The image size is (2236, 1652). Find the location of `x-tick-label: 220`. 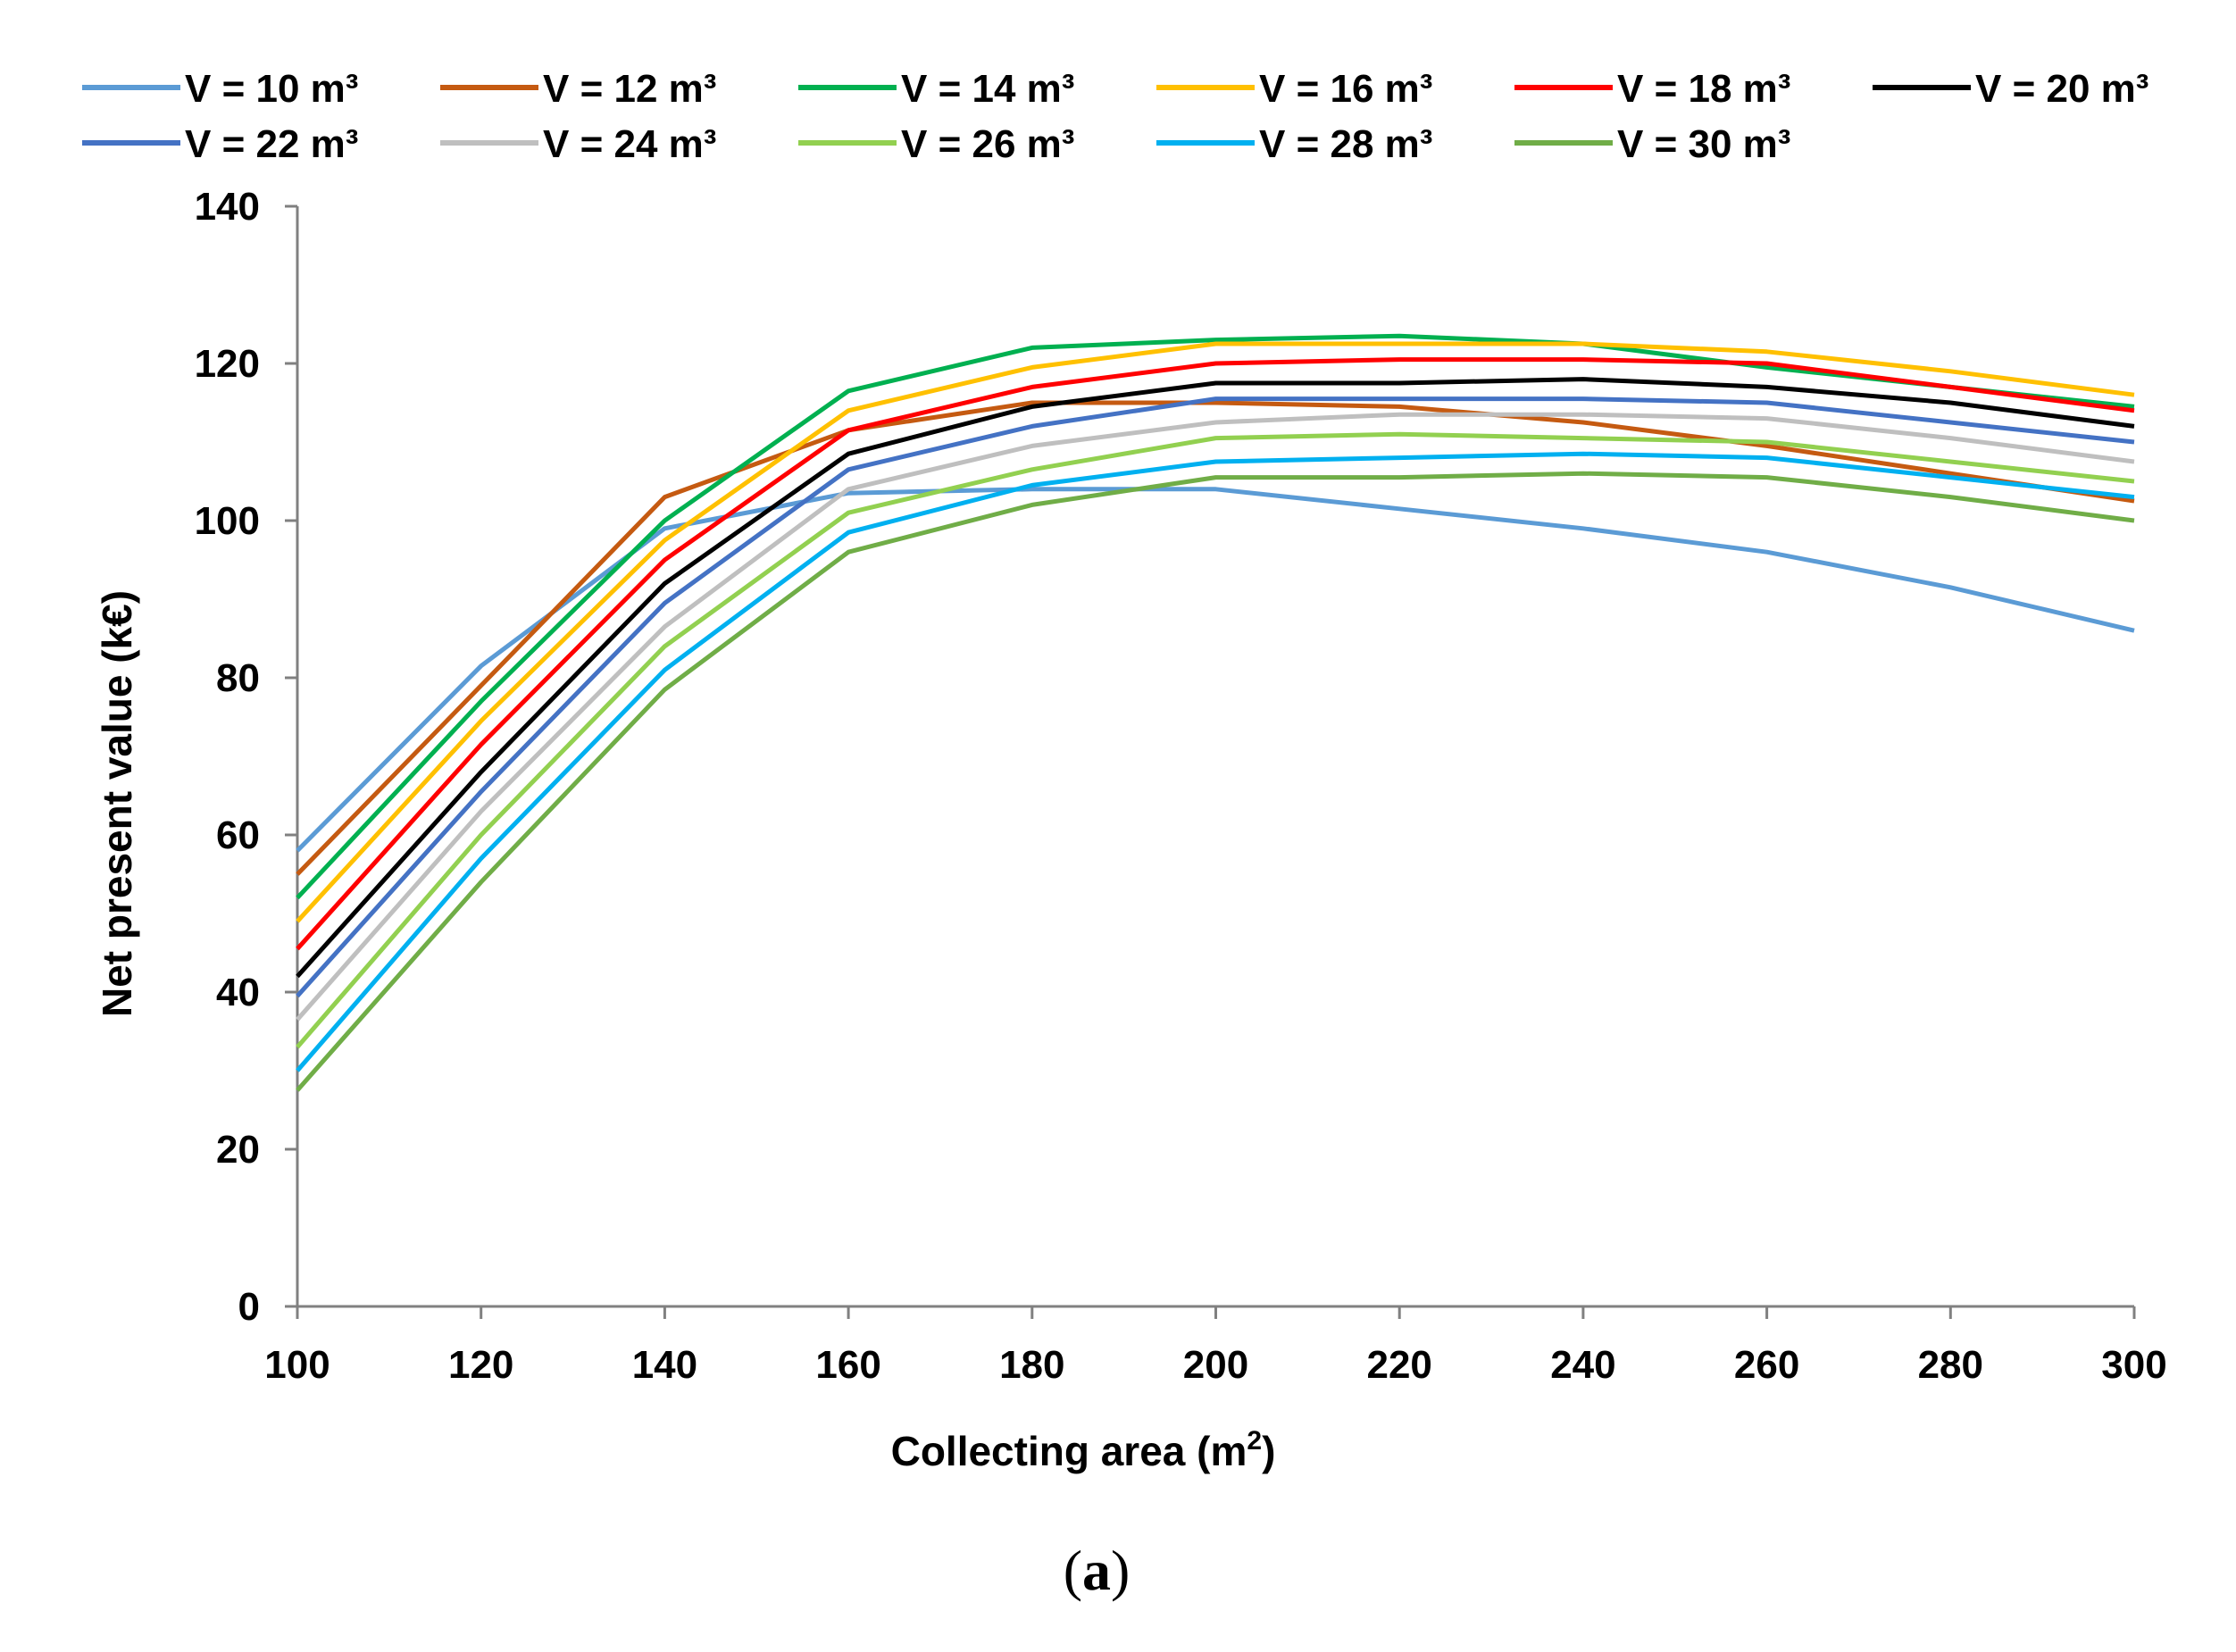

x-tick-label: 220 is located at coordinates (1398, 1365).